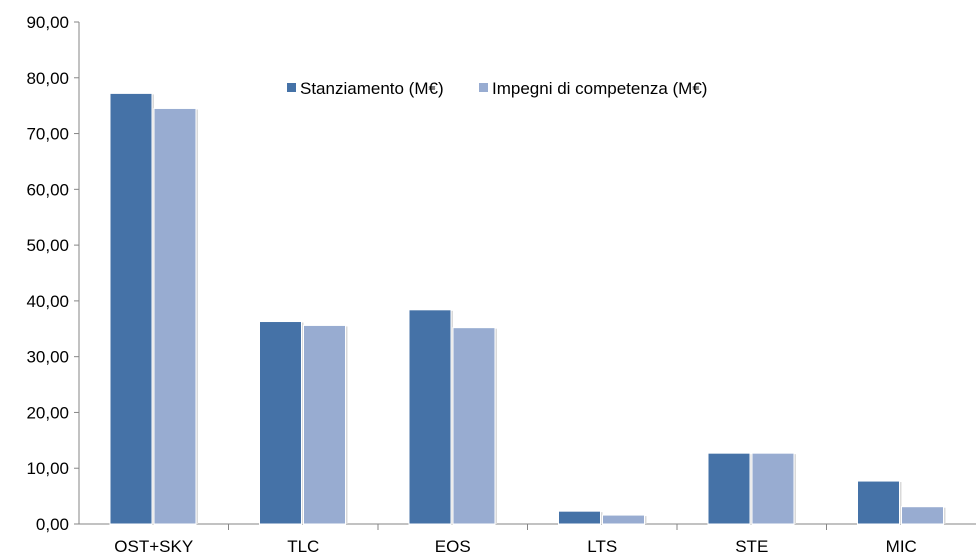 Image resolution: width=976 pixels, height=555 pixels. Describe the element at coordinates (47, 468) in the screenshot. I see `y-tick-label: 10,00` at that location.